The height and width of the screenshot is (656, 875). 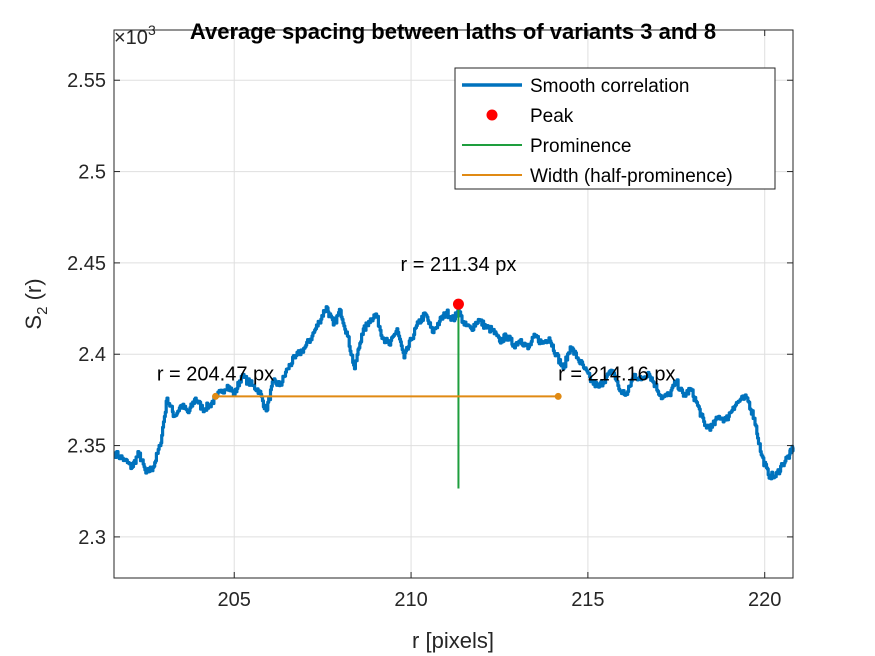 I want to click on legend-label-smooth: Smooth correlation, so click(x=609, y=86).